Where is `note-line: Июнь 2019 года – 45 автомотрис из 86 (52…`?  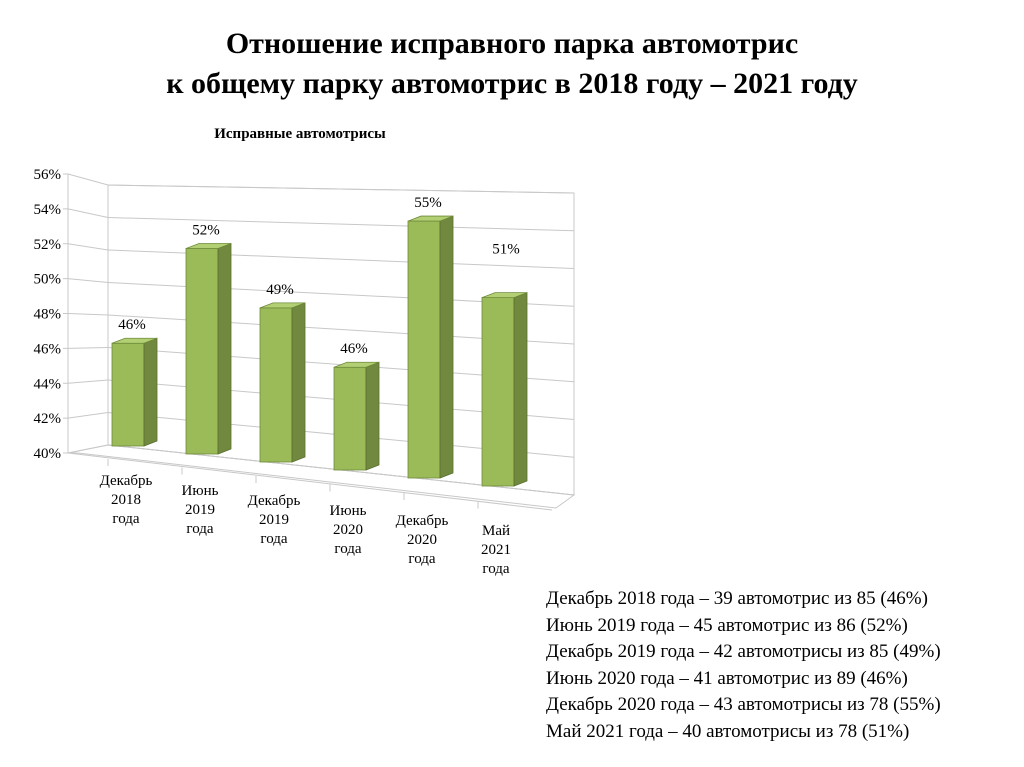
note-line: Июнь 2019 года – 45 автомотрис из 86 (52… is located at coordinates (727, 625).